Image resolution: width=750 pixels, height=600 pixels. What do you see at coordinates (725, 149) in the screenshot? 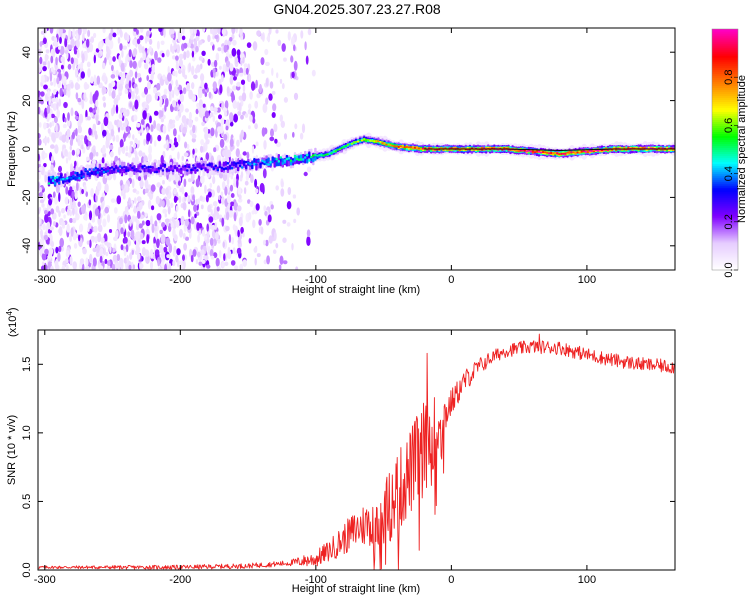
I see `colorbar-frame` at bounding box center [725, 149].